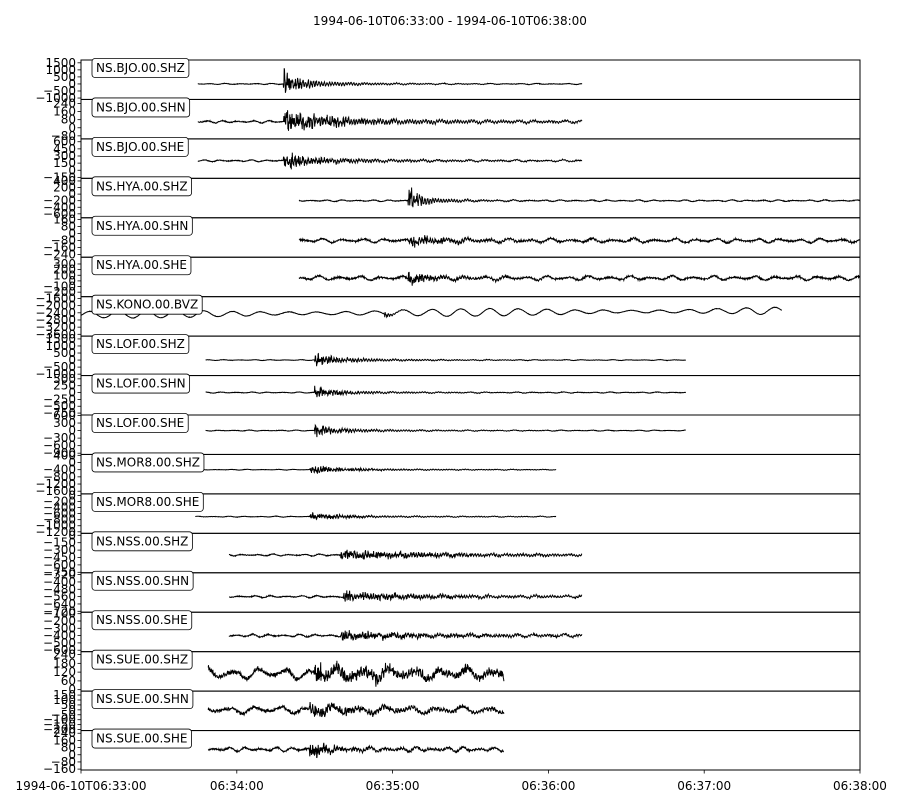 The height and width of the screenshot is (810, 900). I want to click on y-tick-label: −240, so click(59, 255).